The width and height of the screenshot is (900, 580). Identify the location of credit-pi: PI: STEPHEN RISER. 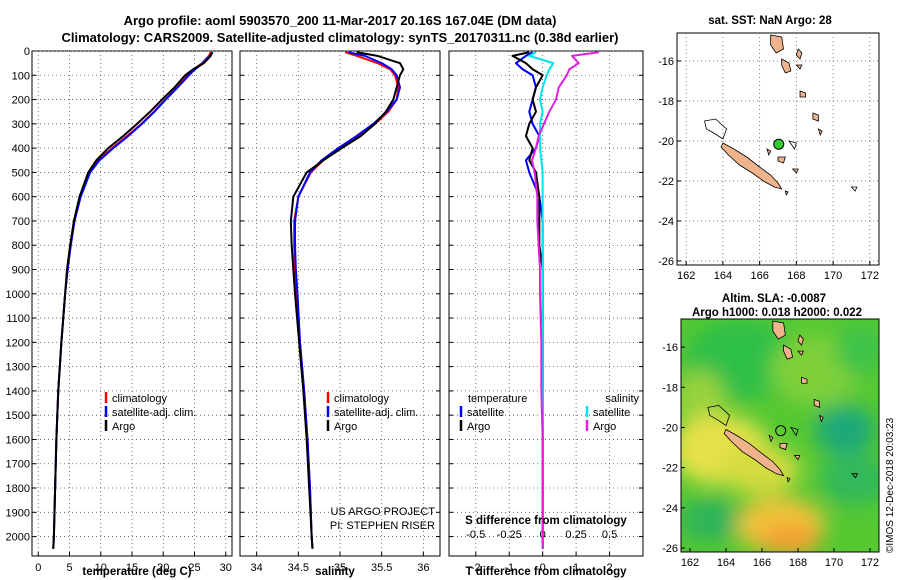
(382, 526).